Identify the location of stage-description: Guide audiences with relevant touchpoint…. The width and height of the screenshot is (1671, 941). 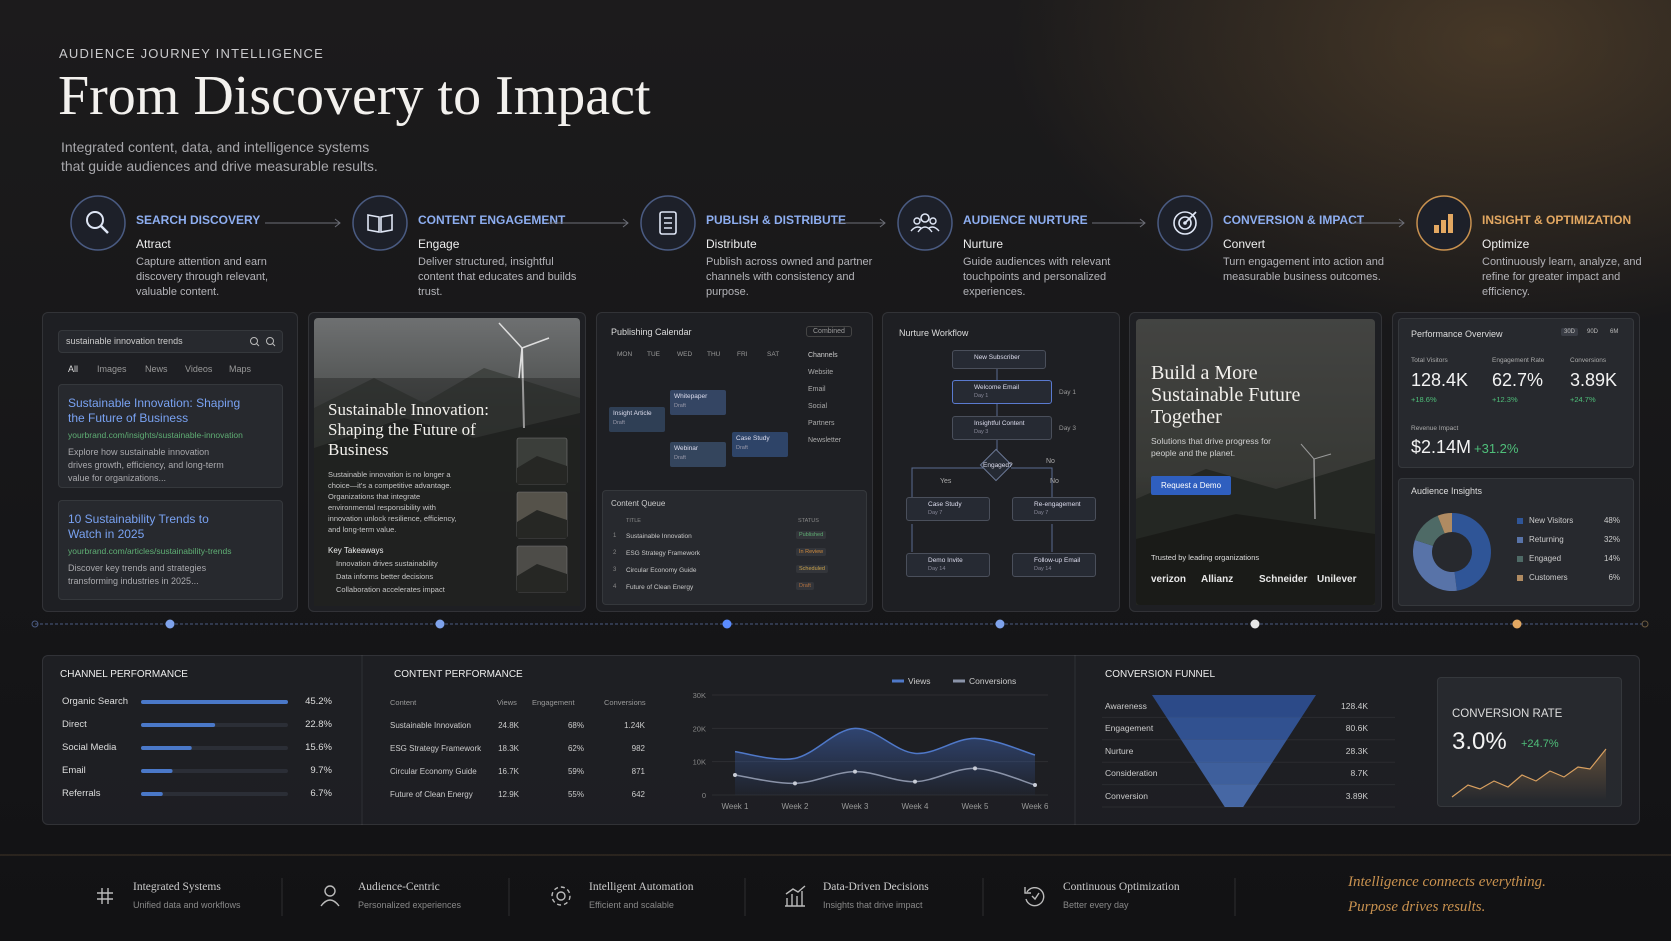
(1037, 277).